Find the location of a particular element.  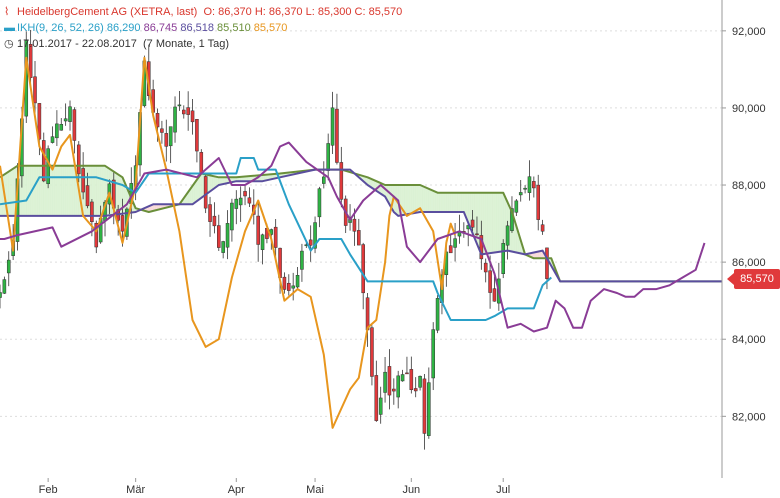

line-icon: ⌇ is located at coordinates (7, 12).